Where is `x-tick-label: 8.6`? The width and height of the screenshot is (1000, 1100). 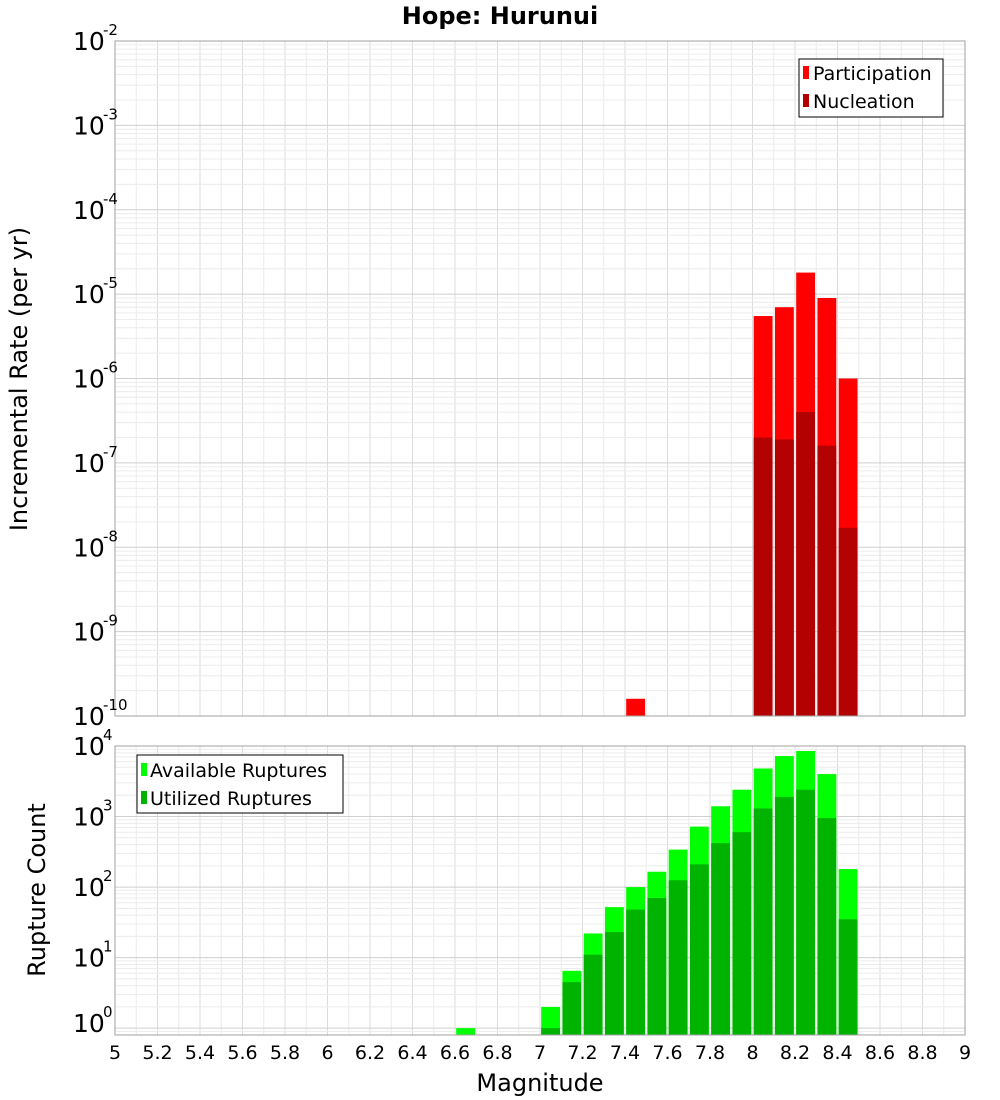 x-tick-label: 8.6 is located at coordinates (880, 1053).